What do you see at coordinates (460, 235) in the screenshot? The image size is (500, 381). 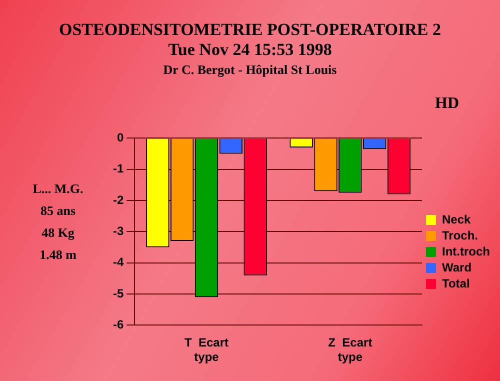 I see `legend-label: Troch.` at bounding box center [460, 235].